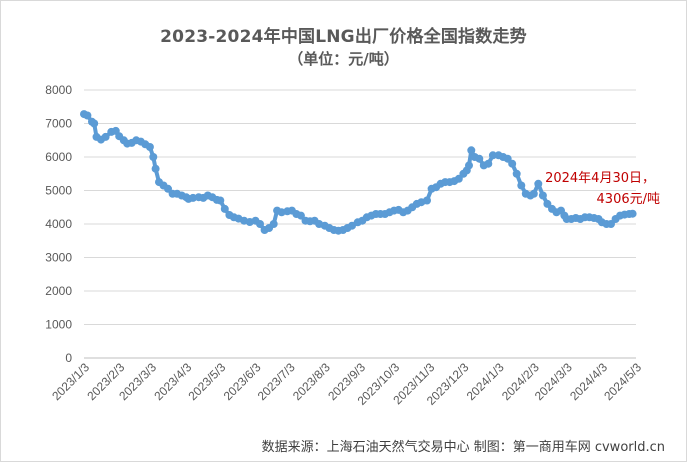  What do you see at coordinates (311, 381) in the screenshot?
I see `x-tick-label: 2023/8/3` at bounding box center [311, 381].